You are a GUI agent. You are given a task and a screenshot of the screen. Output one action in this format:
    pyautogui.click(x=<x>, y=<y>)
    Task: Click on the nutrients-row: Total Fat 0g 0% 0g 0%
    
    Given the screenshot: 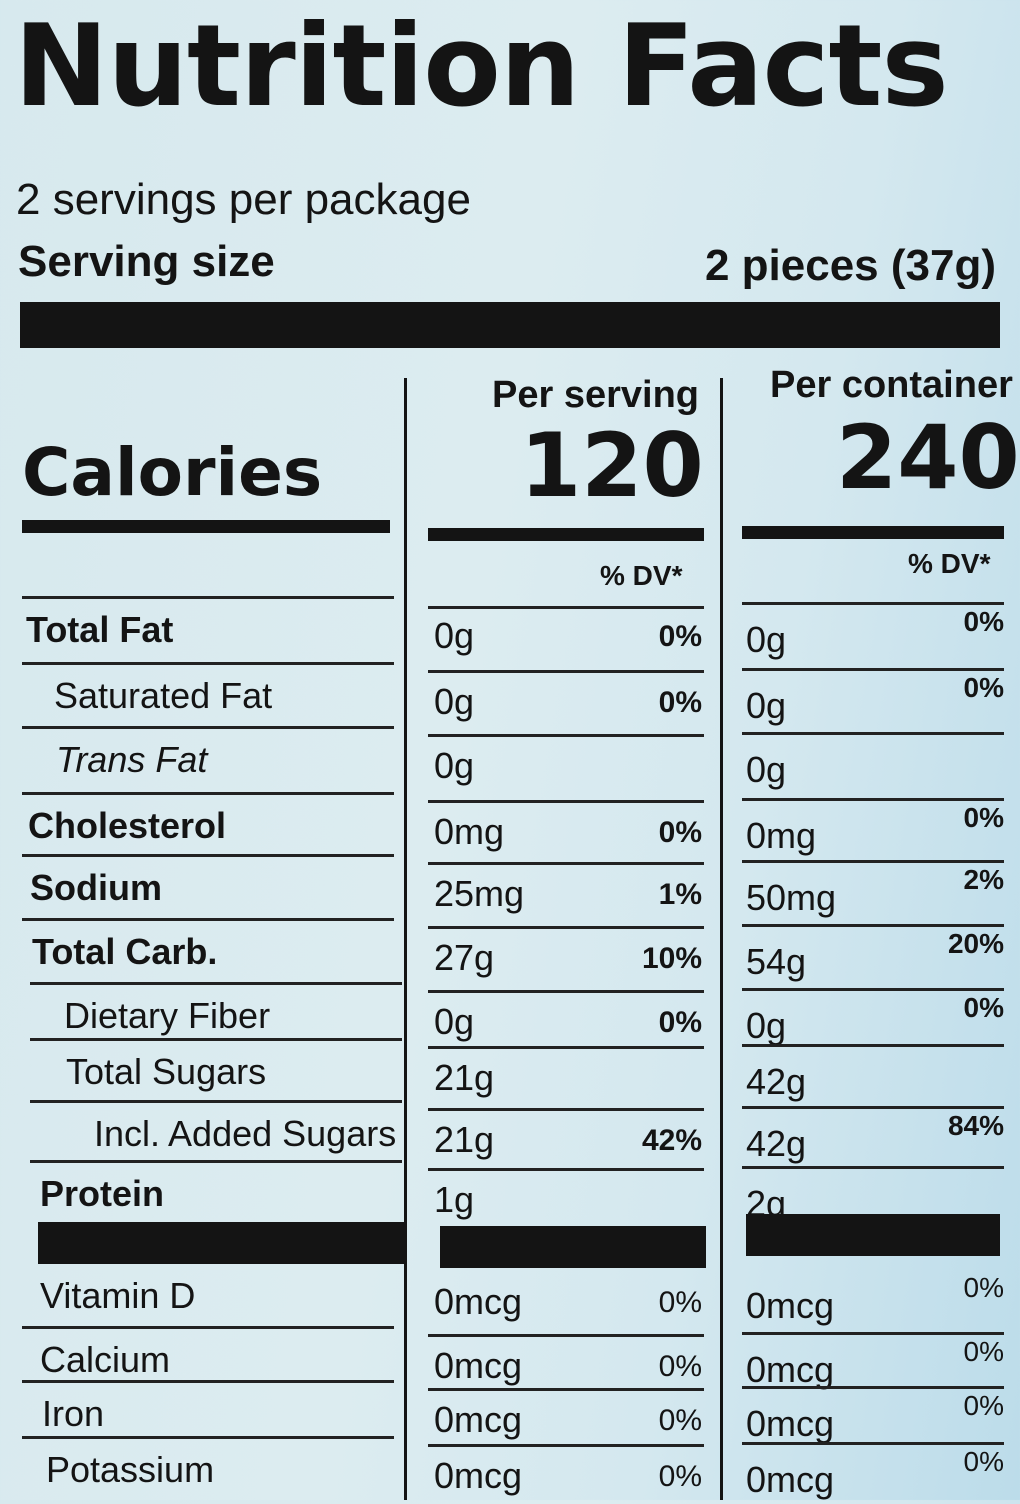 What is the action you would take?
    pyautogui.click(x=510, y=632)
    